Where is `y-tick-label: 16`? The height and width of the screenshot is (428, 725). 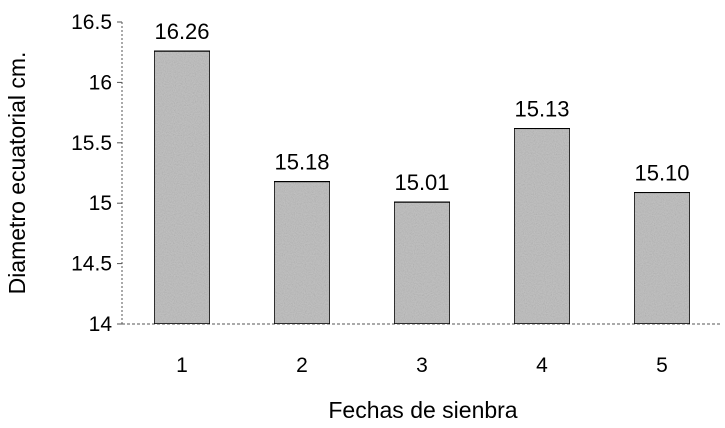
y-tick-label: 16 is located at coordinates (100, 82).